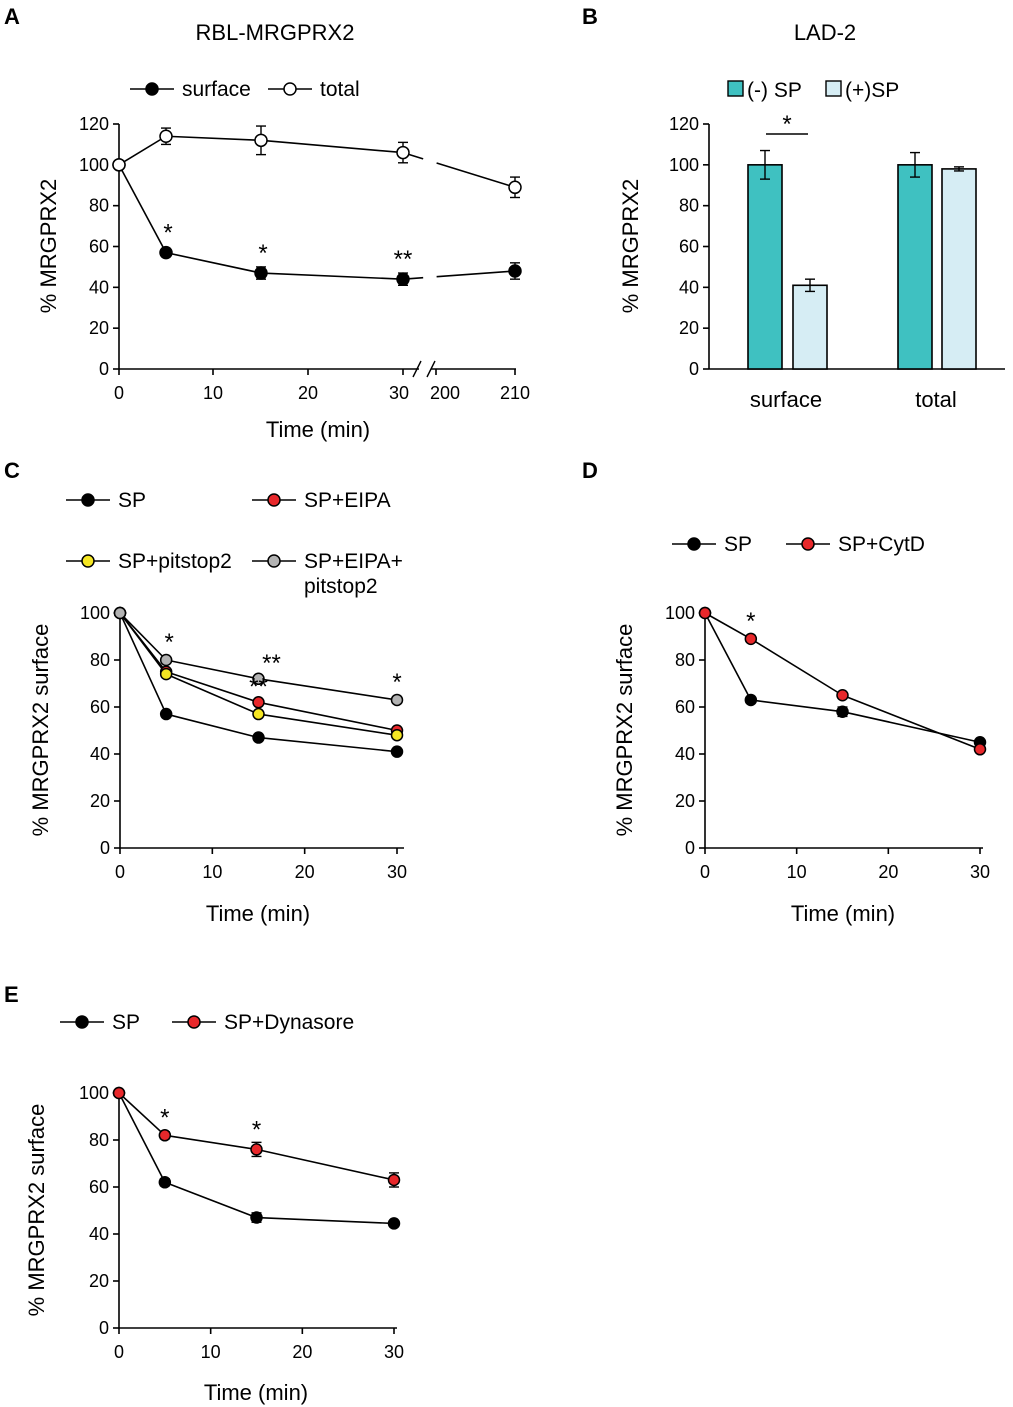  I want to click on panel-e-series-1-line-seg, so click(325, 1164).